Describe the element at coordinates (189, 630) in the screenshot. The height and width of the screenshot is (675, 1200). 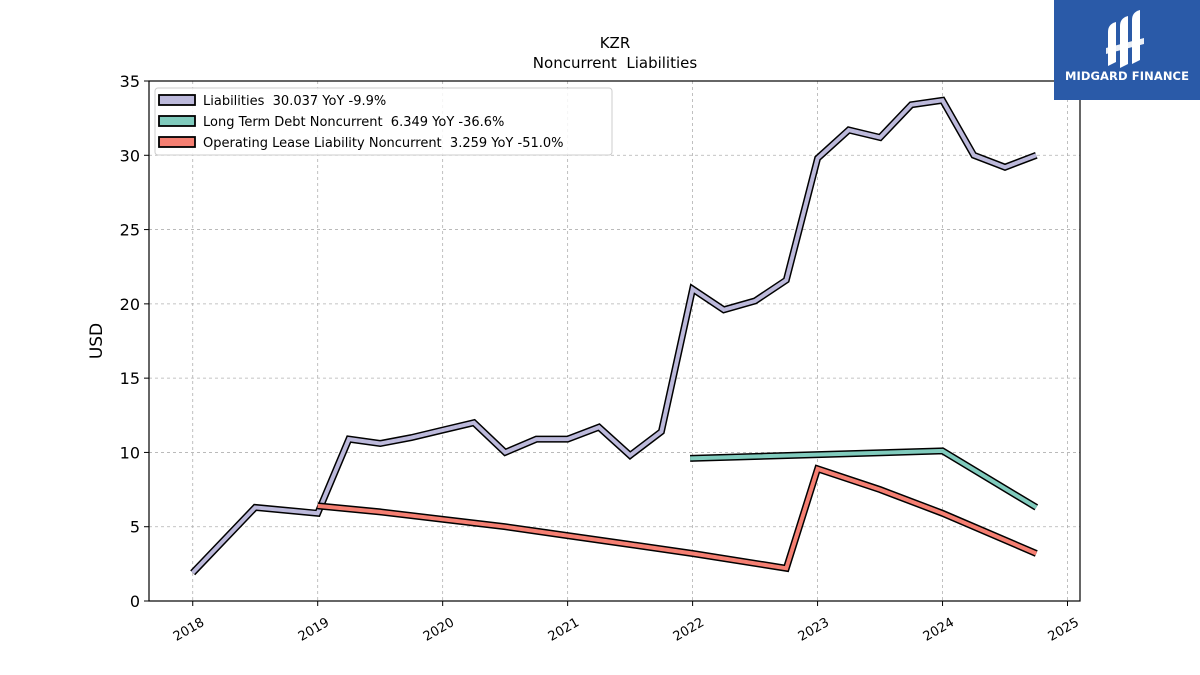
I see `x-tick-label: 2018` at that location.